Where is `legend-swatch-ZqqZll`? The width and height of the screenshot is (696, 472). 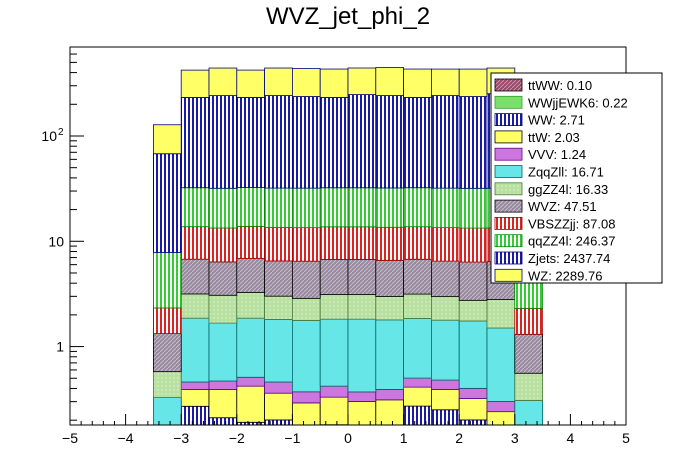
legend-swatch-ZqqZll is located at coordinates (508, 171).